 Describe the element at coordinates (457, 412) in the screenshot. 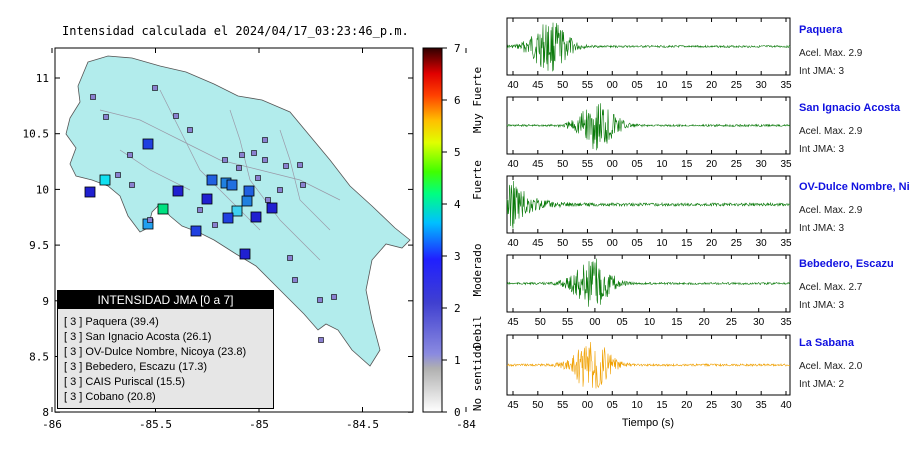

I see `colorbar-tick-label: 0` at that location.